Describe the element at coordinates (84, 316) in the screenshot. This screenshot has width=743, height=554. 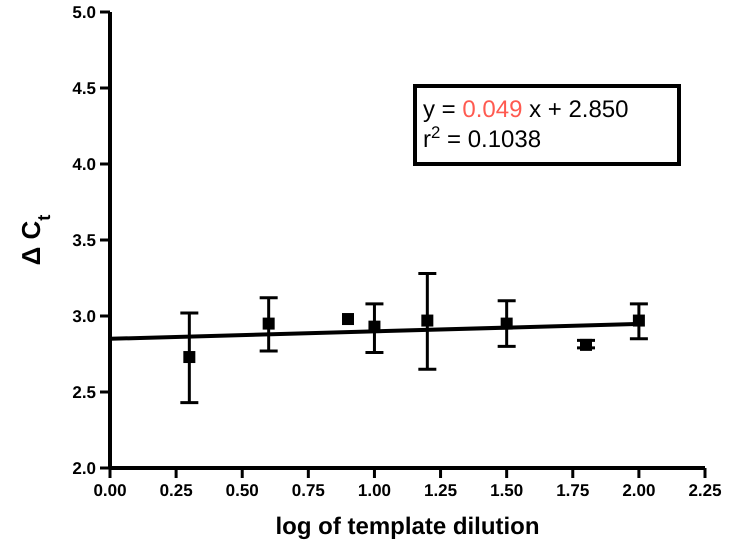
I see `y-tick-label: 3.0` at that location.